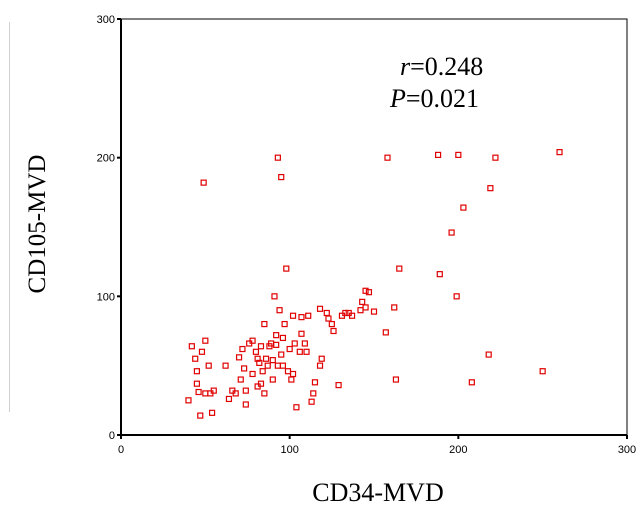 This screenshot has height=523, width=642. What do you see at coordinates (121, 450) in the screenshot?
I see `x-tick-label: 0` at bounding box center [121, 450].